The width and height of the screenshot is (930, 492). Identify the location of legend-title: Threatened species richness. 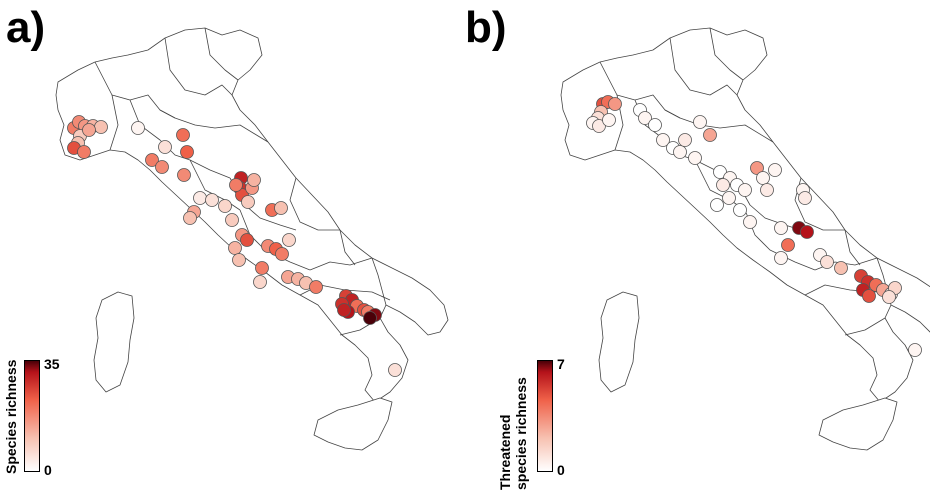
(513, 433).